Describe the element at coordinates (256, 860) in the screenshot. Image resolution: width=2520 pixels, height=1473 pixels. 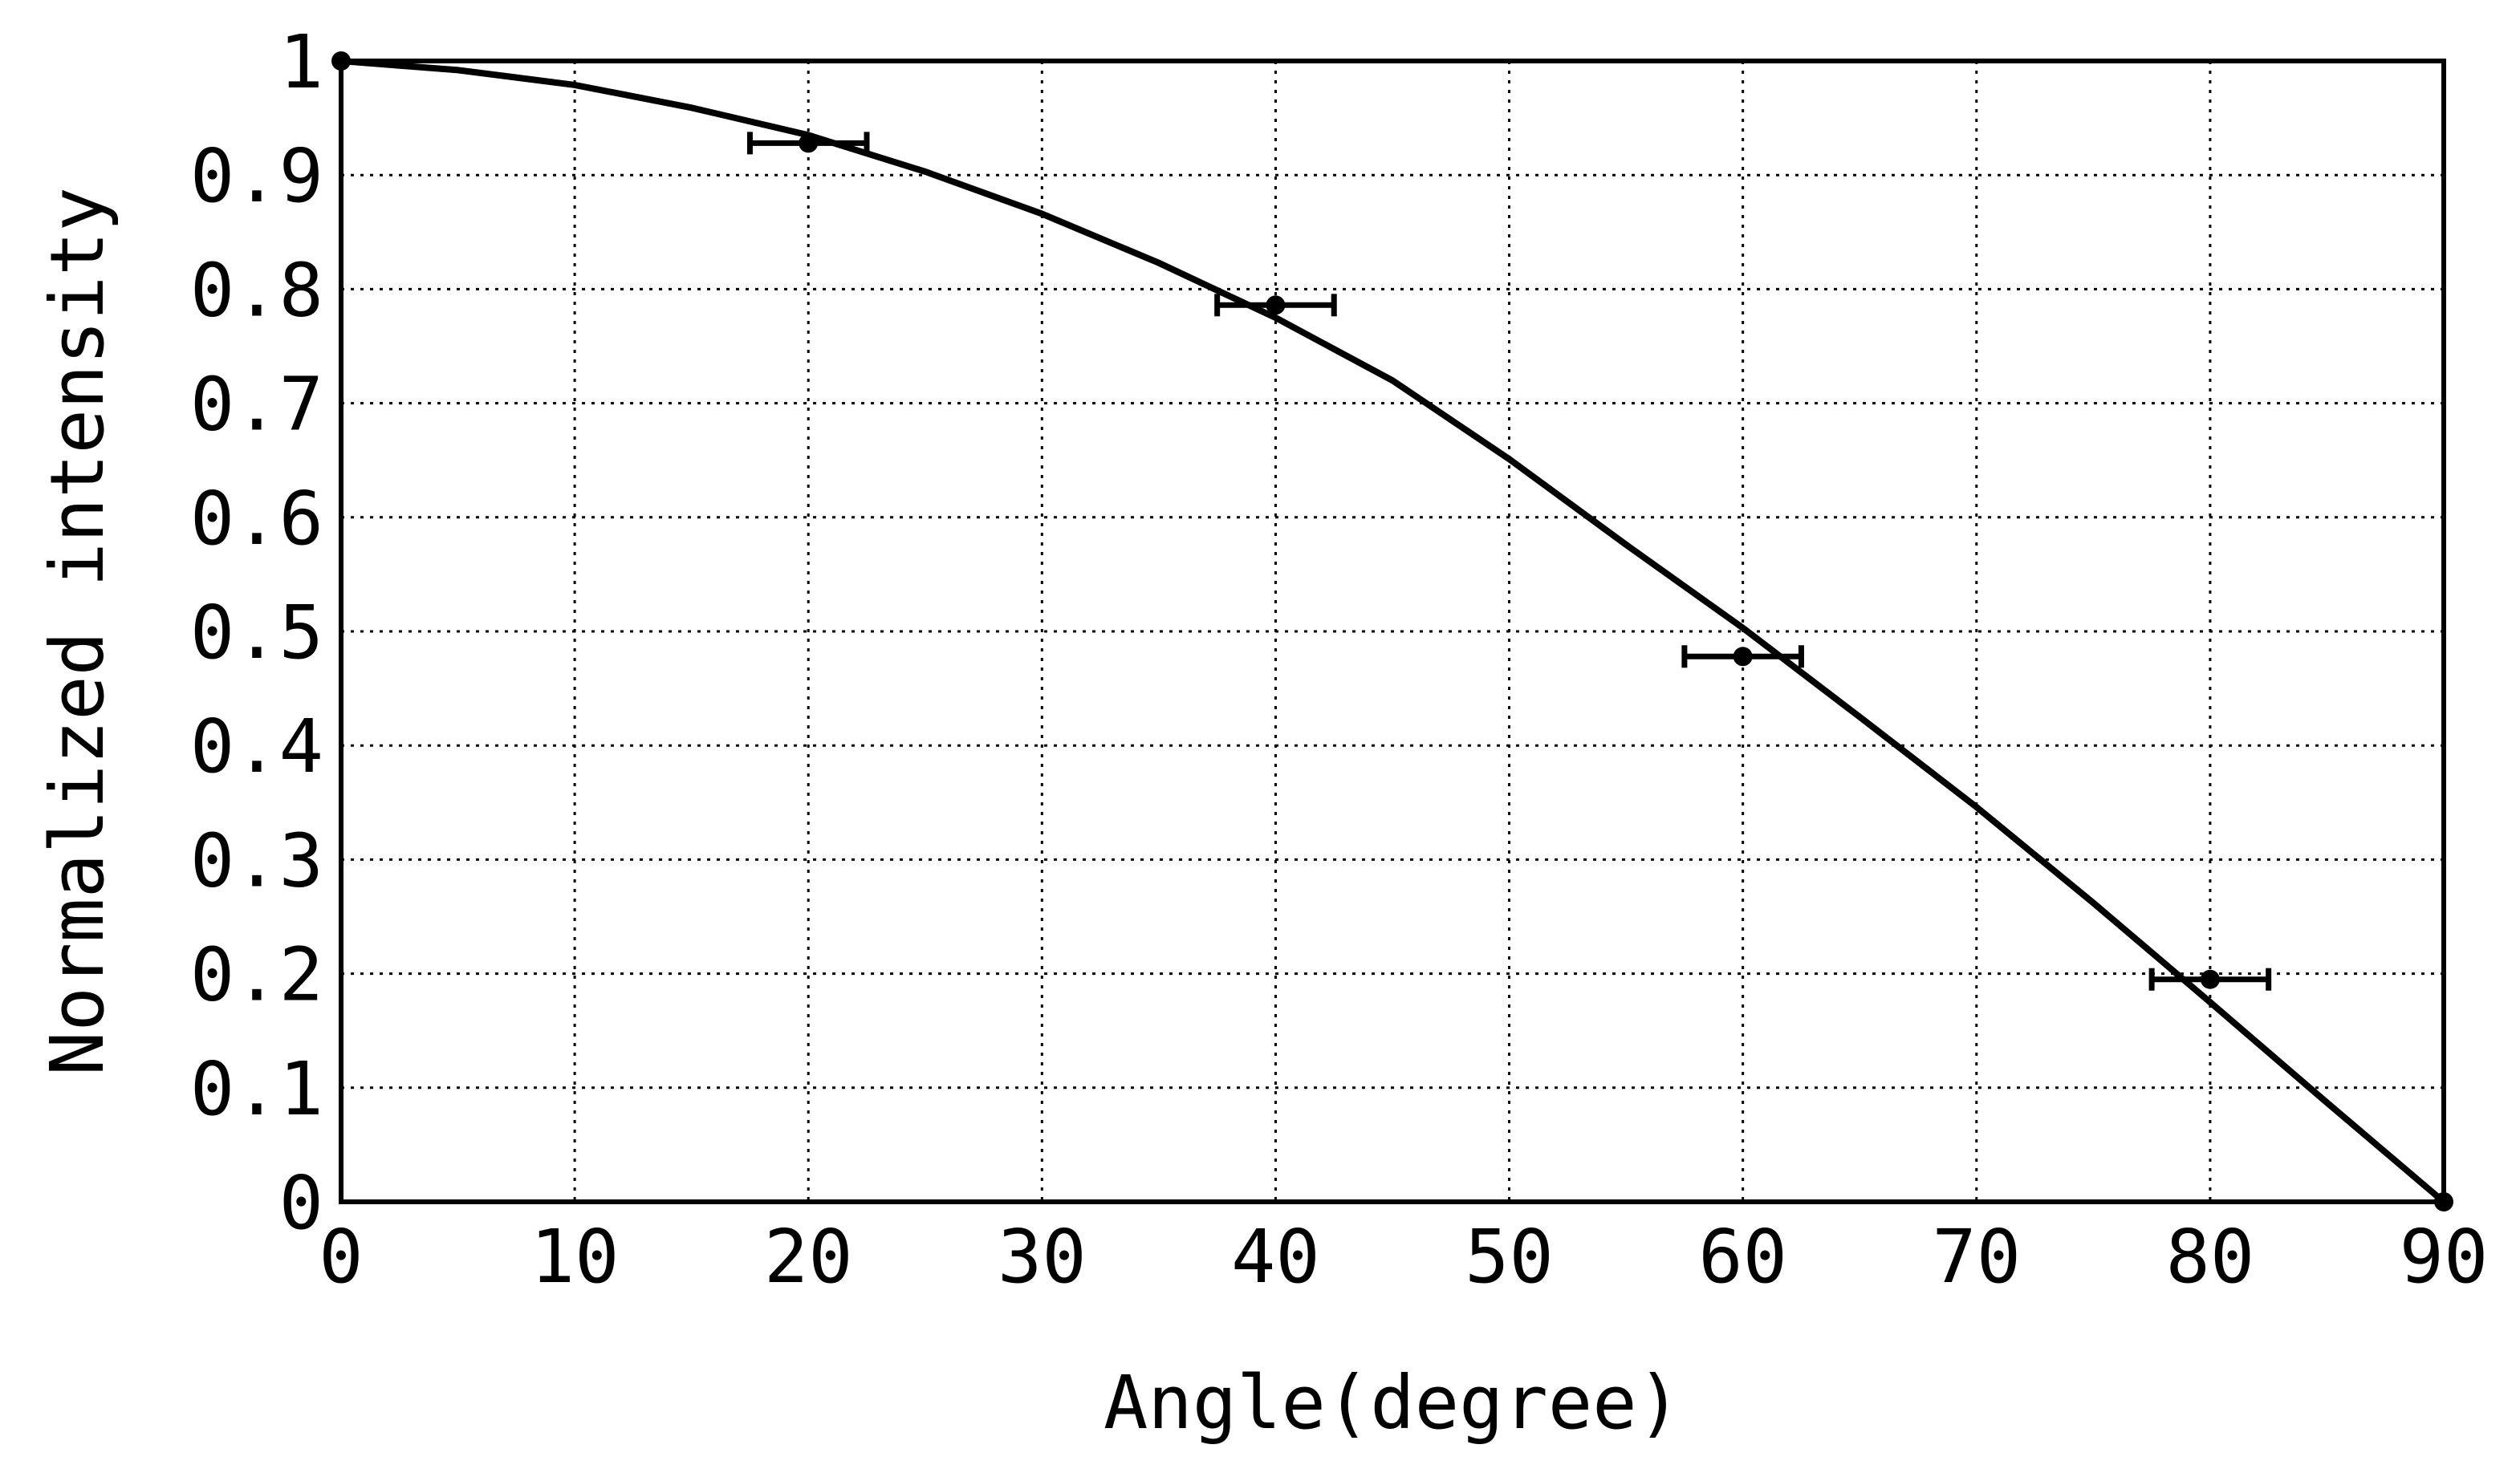
I see `y-tick-label: 0.3` at that location.